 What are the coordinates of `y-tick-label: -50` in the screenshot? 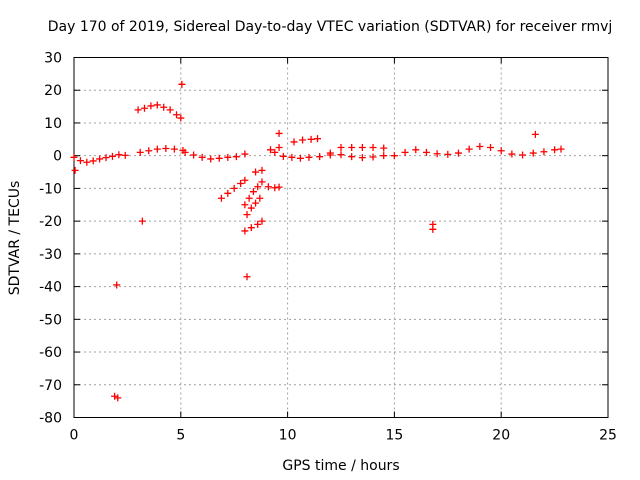 It's located at (50, 320).